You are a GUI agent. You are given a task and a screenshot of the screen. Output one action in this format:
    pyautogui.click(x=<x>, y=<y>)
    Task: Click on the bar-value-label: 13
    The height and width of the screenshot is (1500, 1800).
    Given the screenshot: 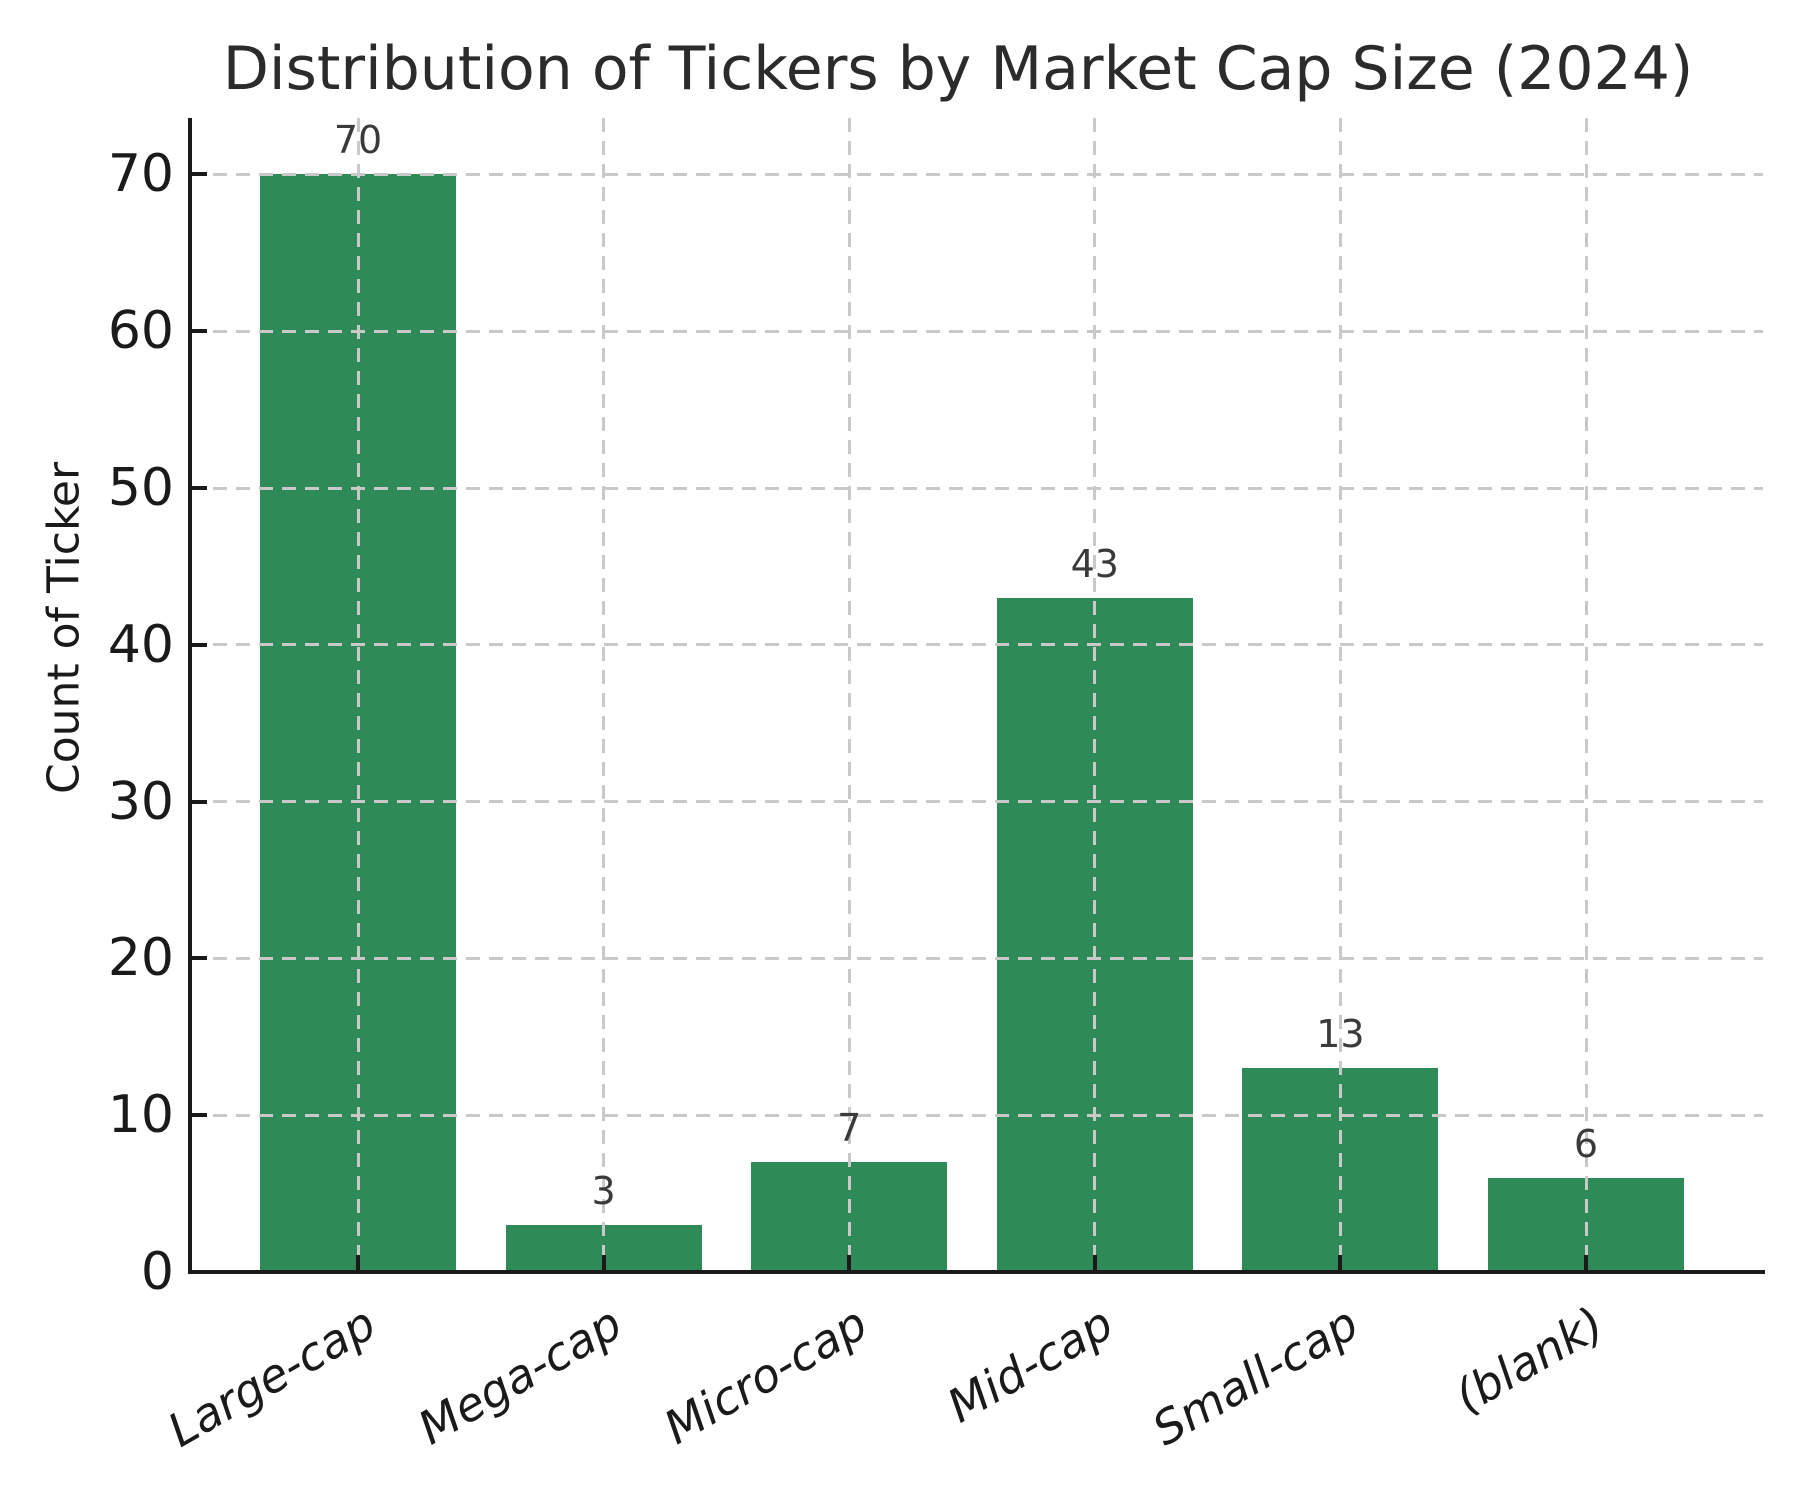 What is the action you would take?
    pyautogui.click(x=1340, y=1034)
    